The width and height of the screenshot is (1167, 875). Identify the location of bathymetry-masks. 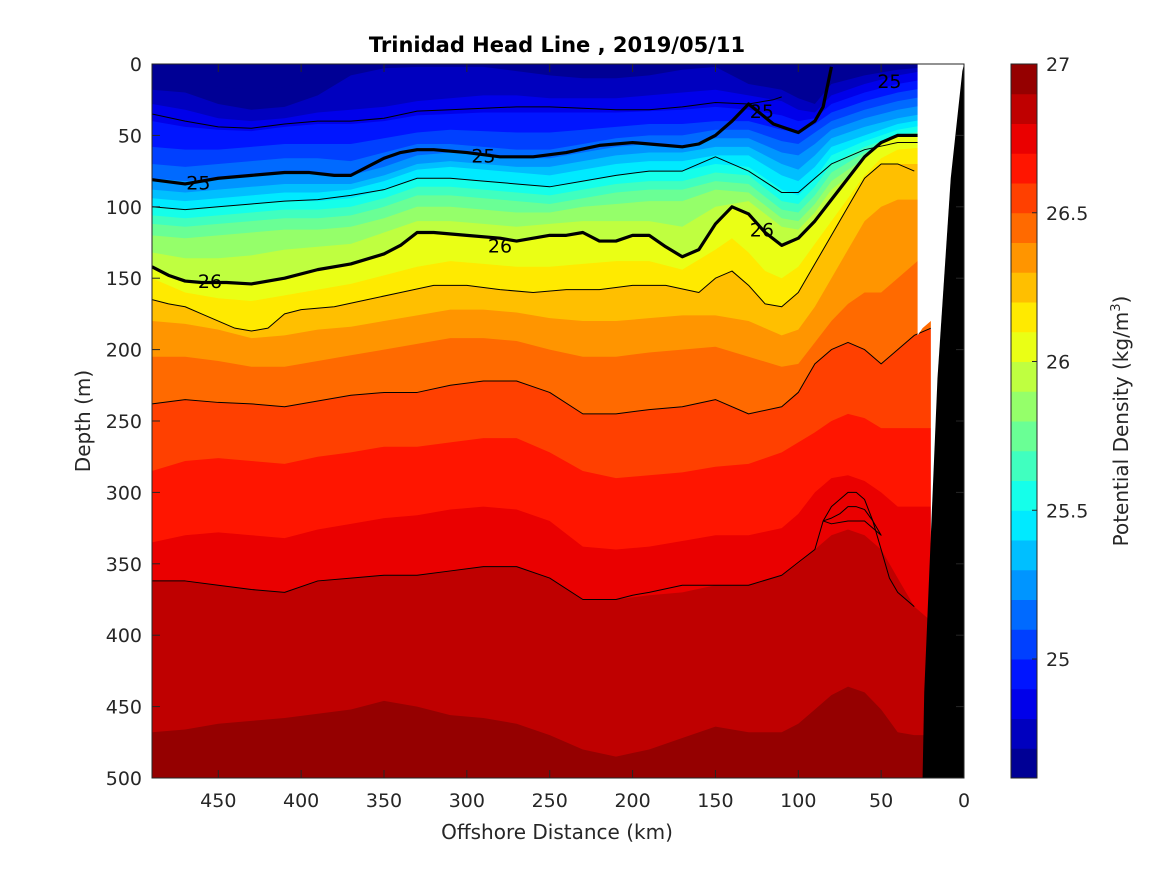
(939, 421).